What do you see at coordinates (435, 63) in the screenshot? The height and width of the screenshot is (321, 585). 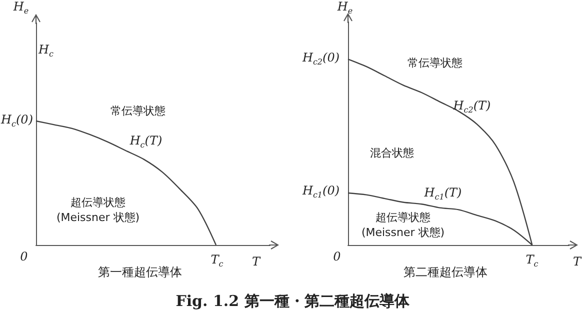 I see `annotation: 常伝導状態` at bounding box center [435, 63].